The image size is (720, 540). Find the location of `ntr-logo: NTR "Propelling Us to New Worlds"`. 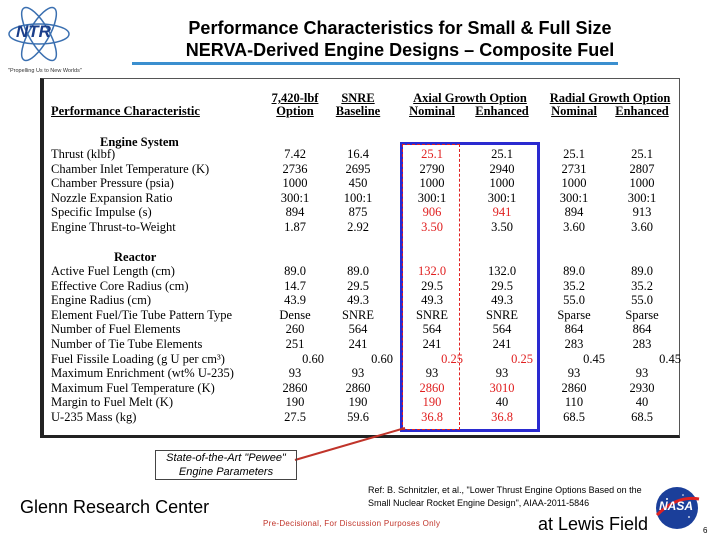

ntr-logo: NTR "Propelling Us to New Worlds" is located at coordinates (43, 39).